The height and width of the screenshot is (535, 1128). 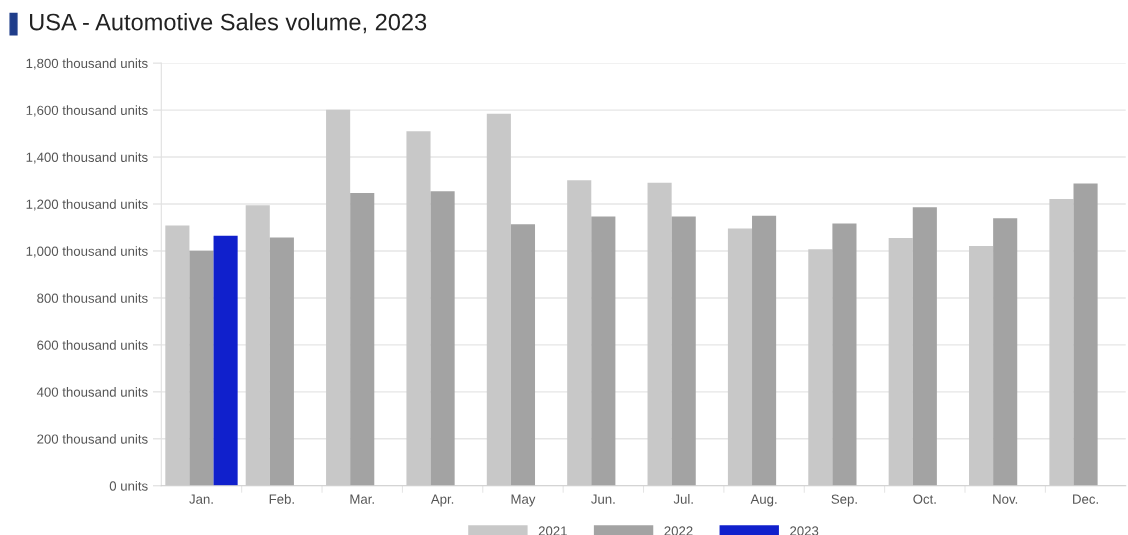 I want to click on chart-title: USA - Automotive Sales volume, 2023, so click(x=228, y=23).